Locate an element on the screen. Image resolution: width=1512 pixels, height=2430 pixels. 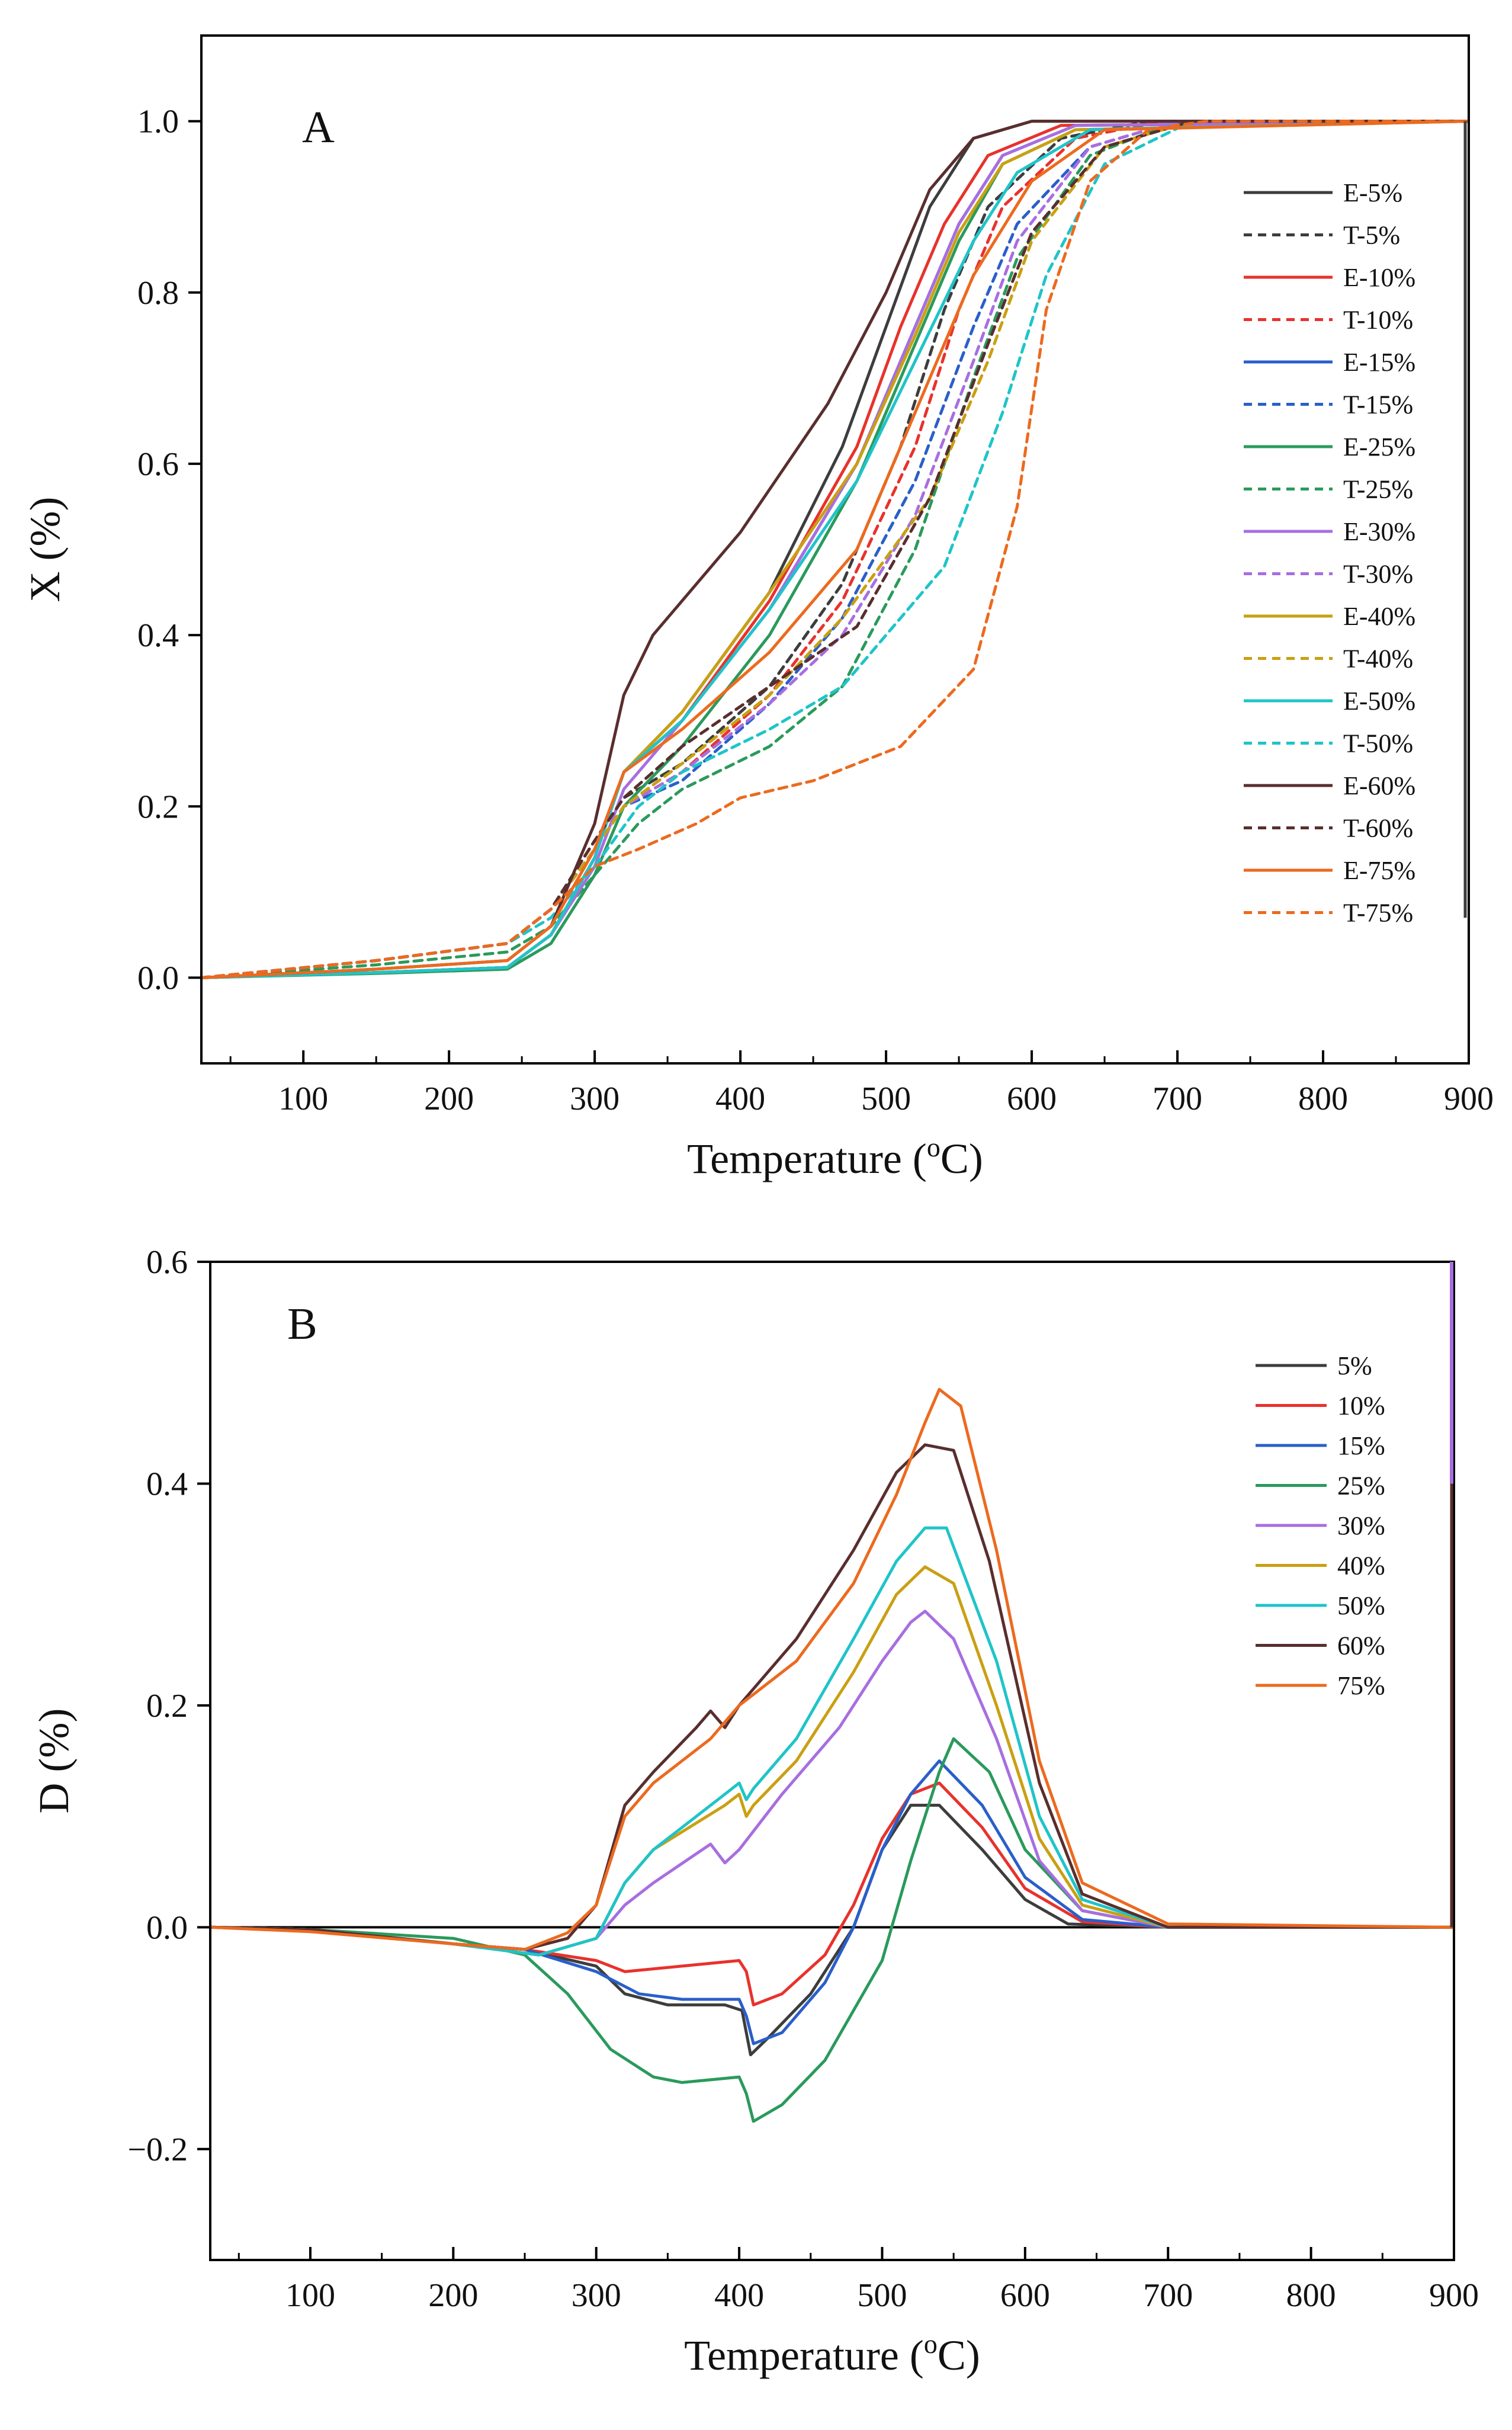
panel-label: A is located at coordinates (318, 127).